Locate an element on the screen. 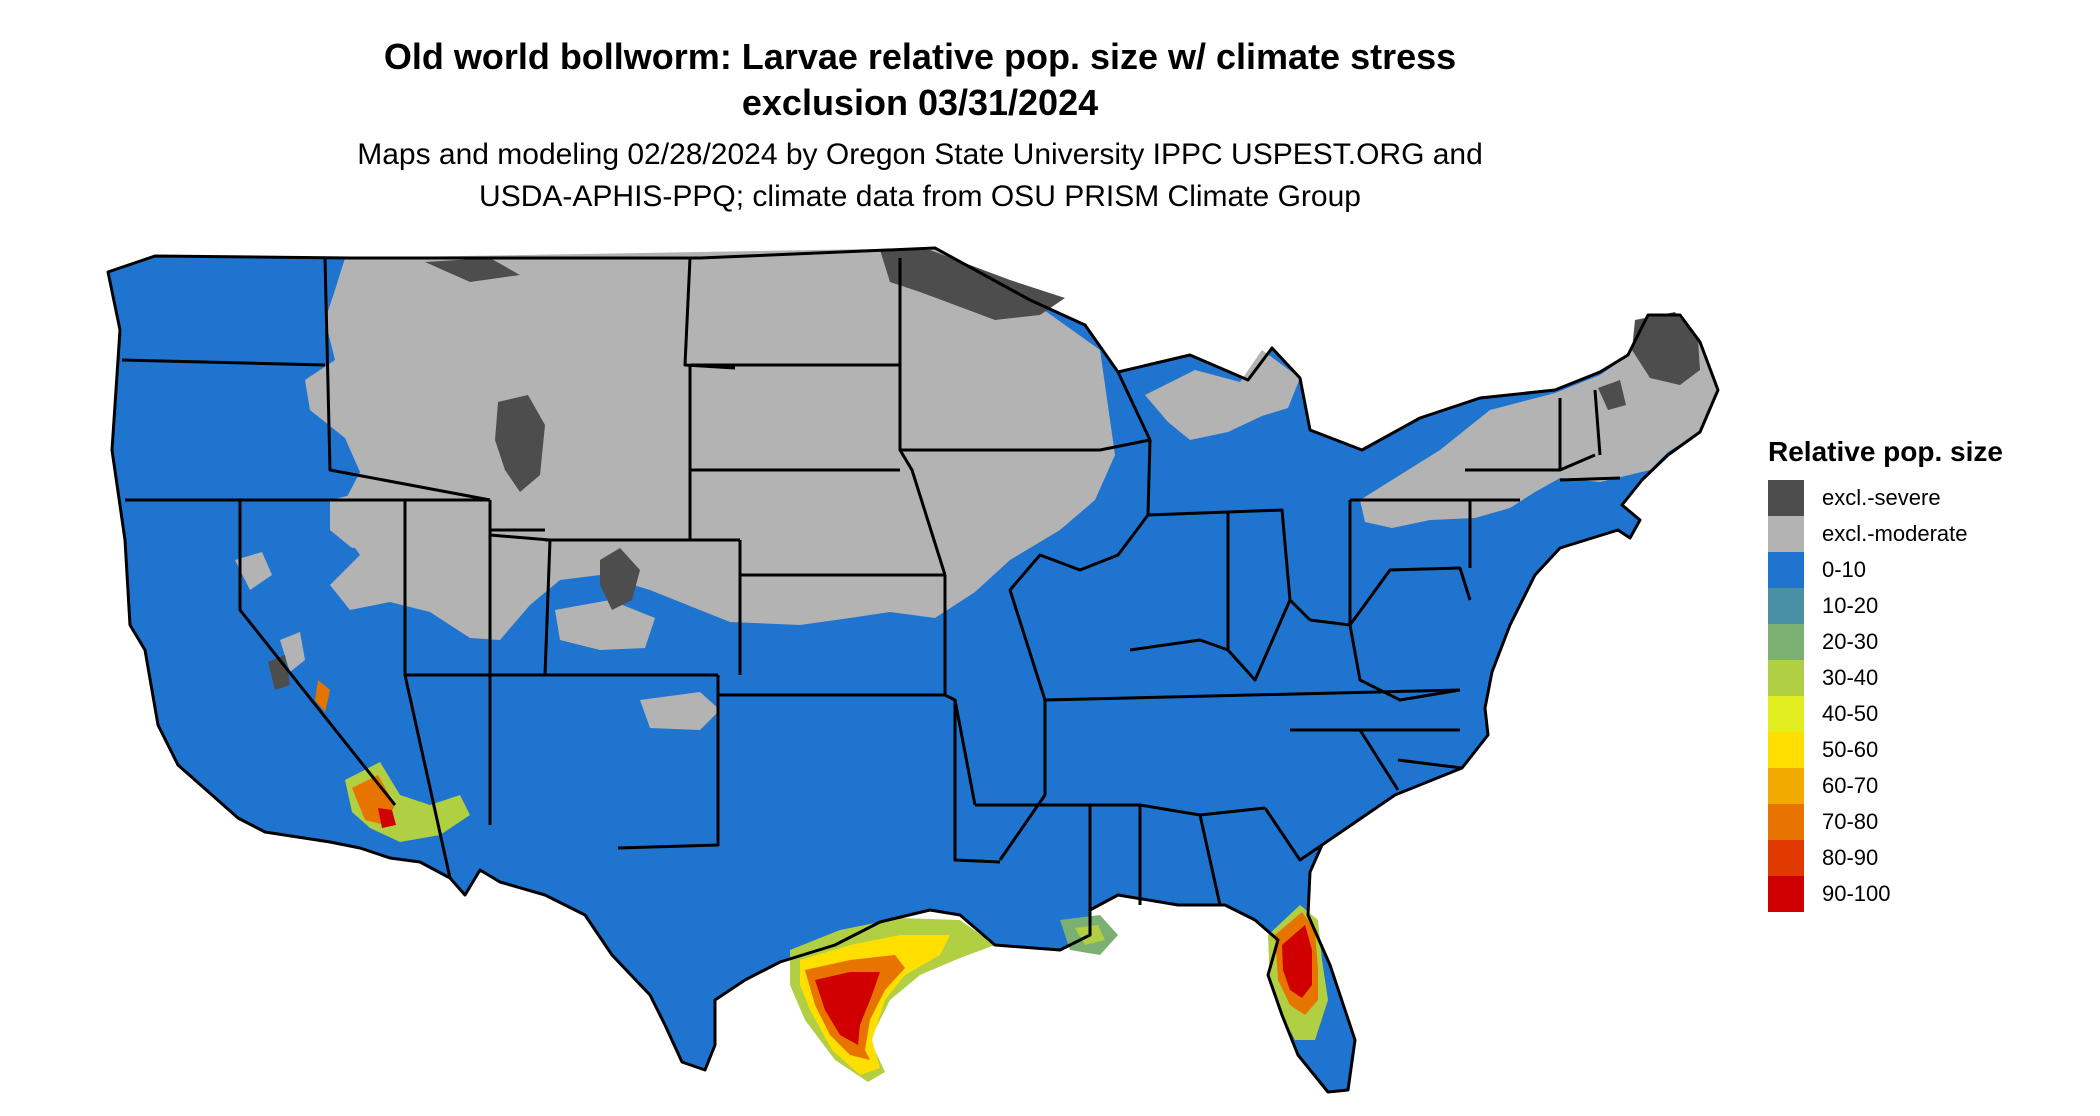 Image resolution: width=2100 pixels, height=1116 pixels. legend-item: excl.-moderate is located at coordinates (1928, 534).